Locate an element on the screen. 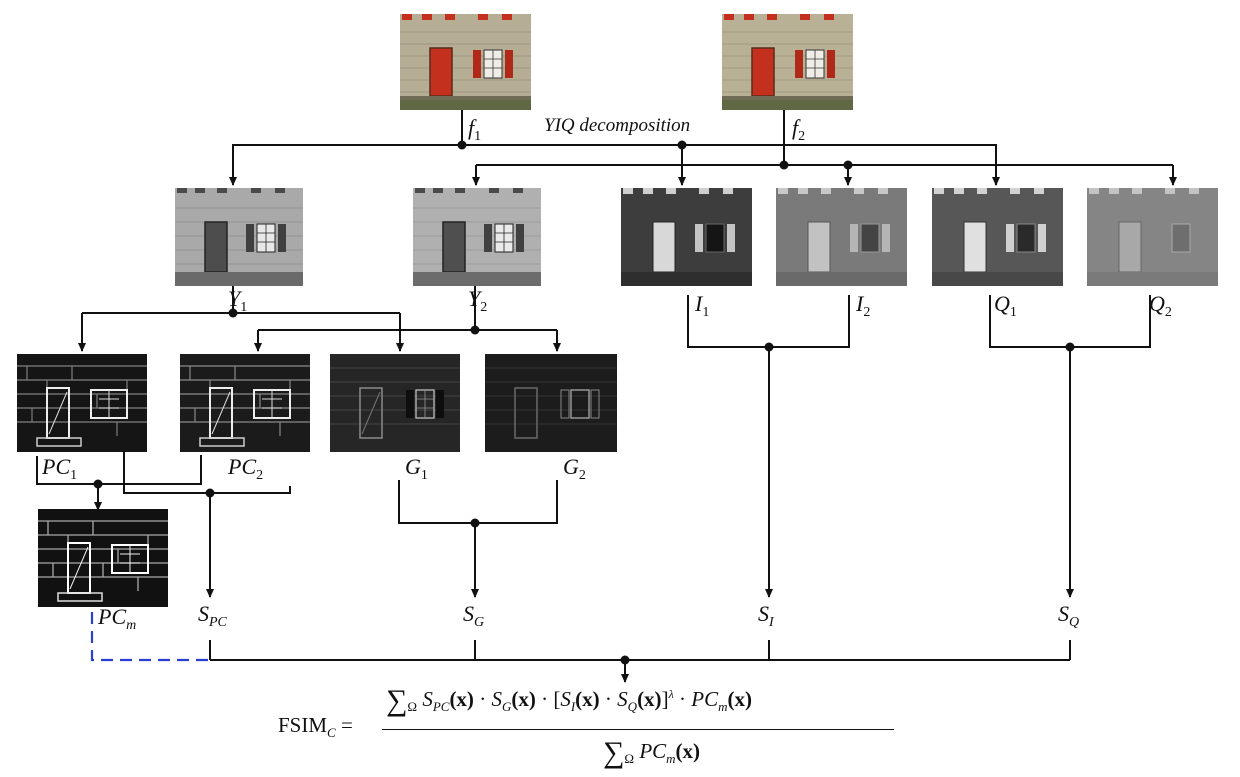  label-q2: Q2 is located at coordinates (1160, 305).